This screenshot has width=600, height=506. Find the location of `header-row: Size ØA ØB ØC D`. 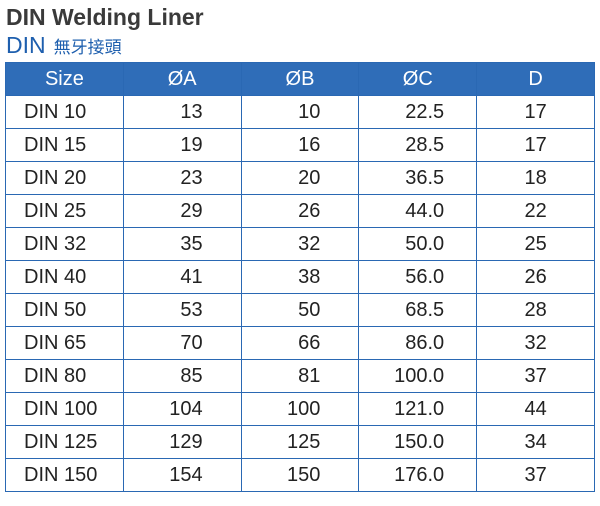

header-row: Size ØA ØB ØC D is located at coordinates (300, 79).